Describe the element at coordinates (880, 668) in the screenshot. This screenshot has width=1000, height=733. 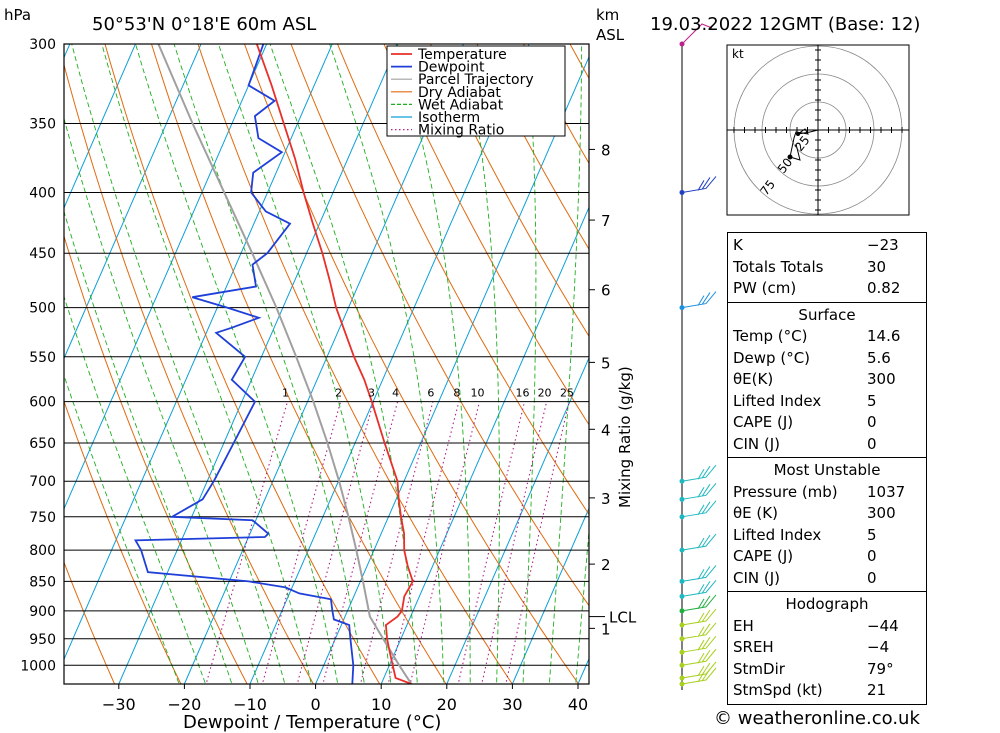
I see `stat-value: 79°` at that location.